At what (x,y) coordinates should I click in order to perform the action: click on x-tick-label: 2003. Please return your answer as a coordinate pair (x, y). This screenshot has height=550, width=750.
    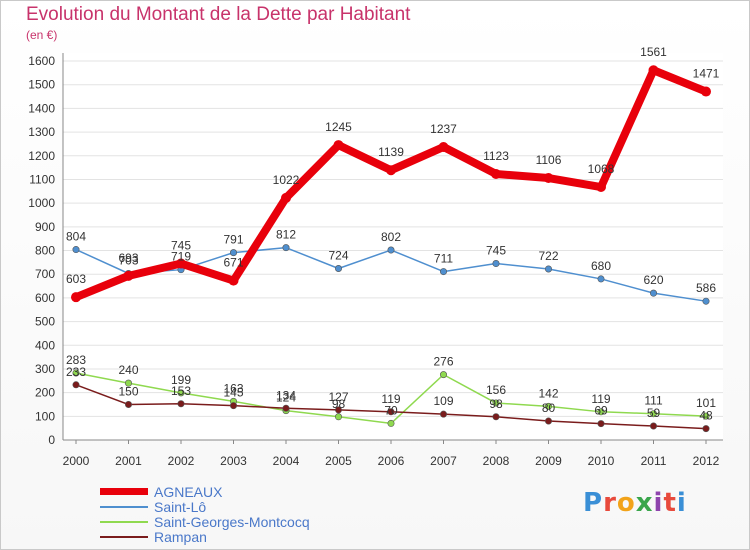
    Looking at the image, I should click on (233, 461).